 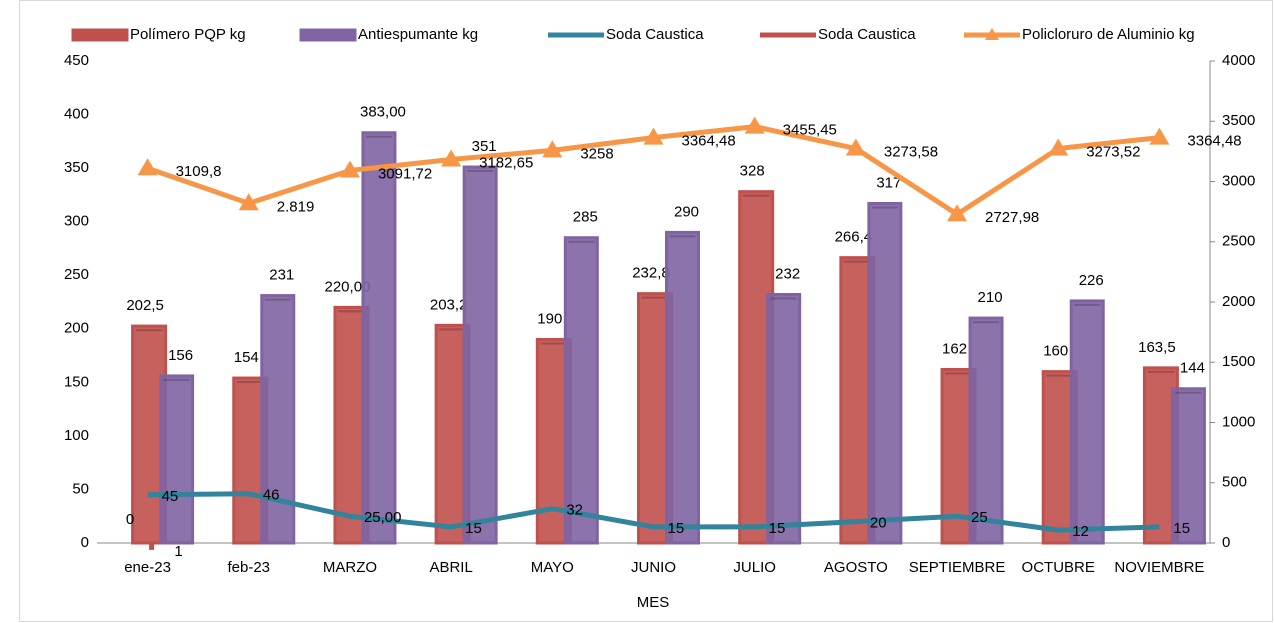 I want to click on y2-tick-label: 500, so click(x=1234, y=482).